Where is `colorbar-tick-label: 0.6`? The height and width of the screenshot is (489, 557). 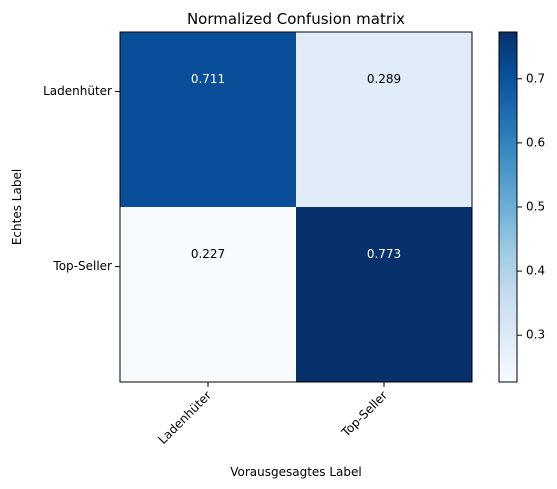
colorbar-tick-label: 0.6 is located at coordinates (535, 142).